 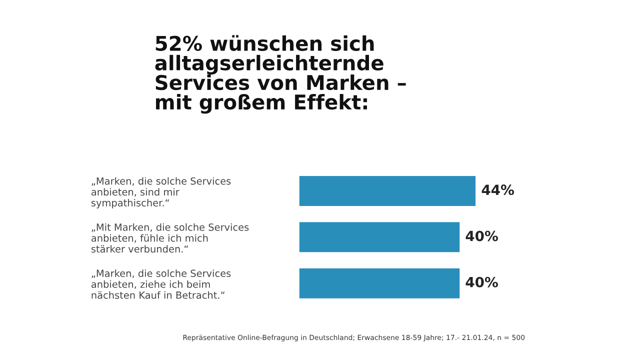 I want to click on data-label: 44%, so click(x=498, y=190).